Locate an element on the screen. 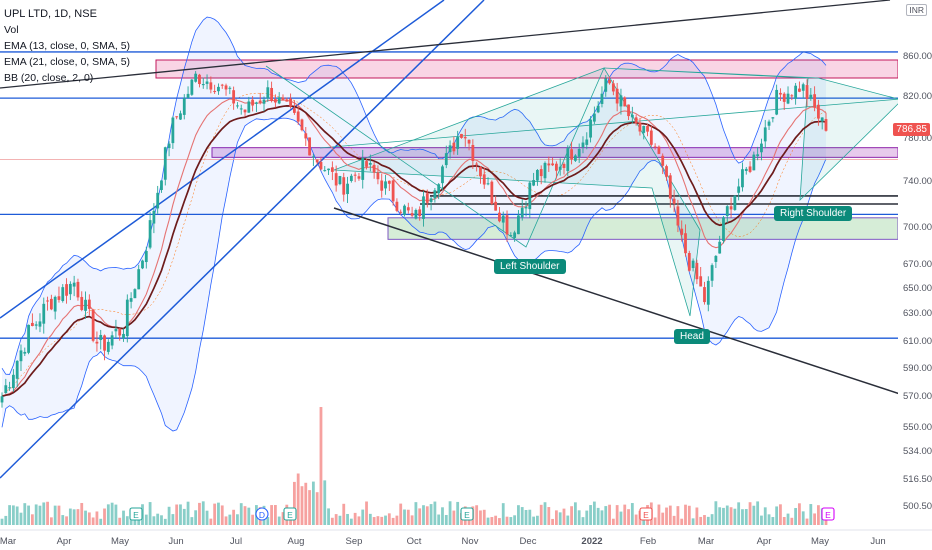 The height and width of the screenshot is (550, 932). price-tick-label: 516.50 is located at coordinates (917, 479).